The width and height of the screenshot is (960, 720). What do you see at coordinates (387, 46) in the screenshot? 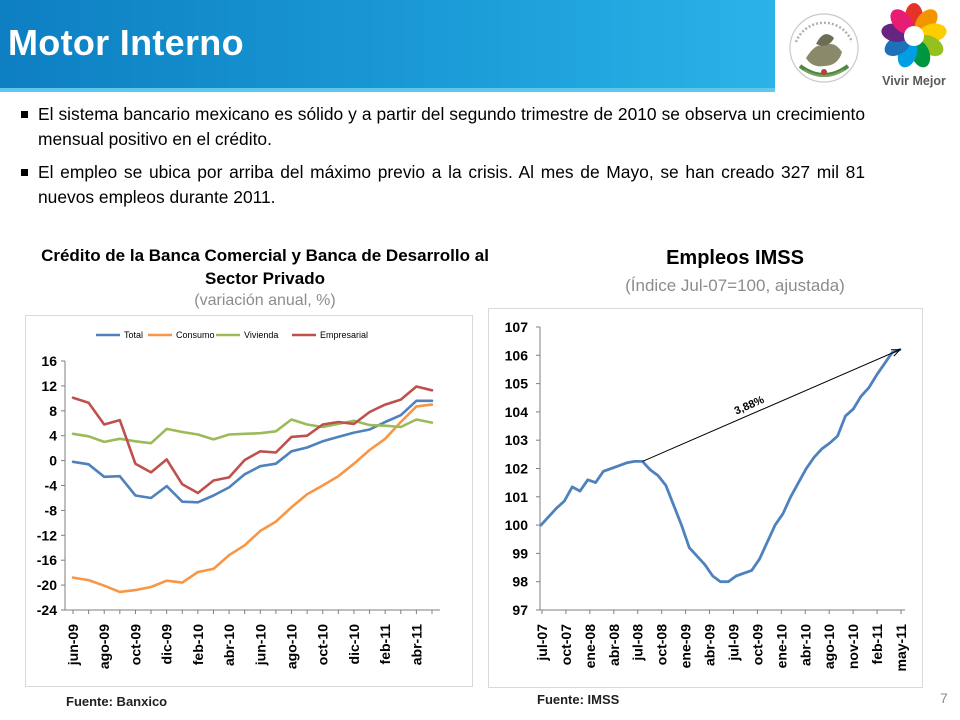
I see `title-bar: Motor Interno` at bounding box center [387, 46].